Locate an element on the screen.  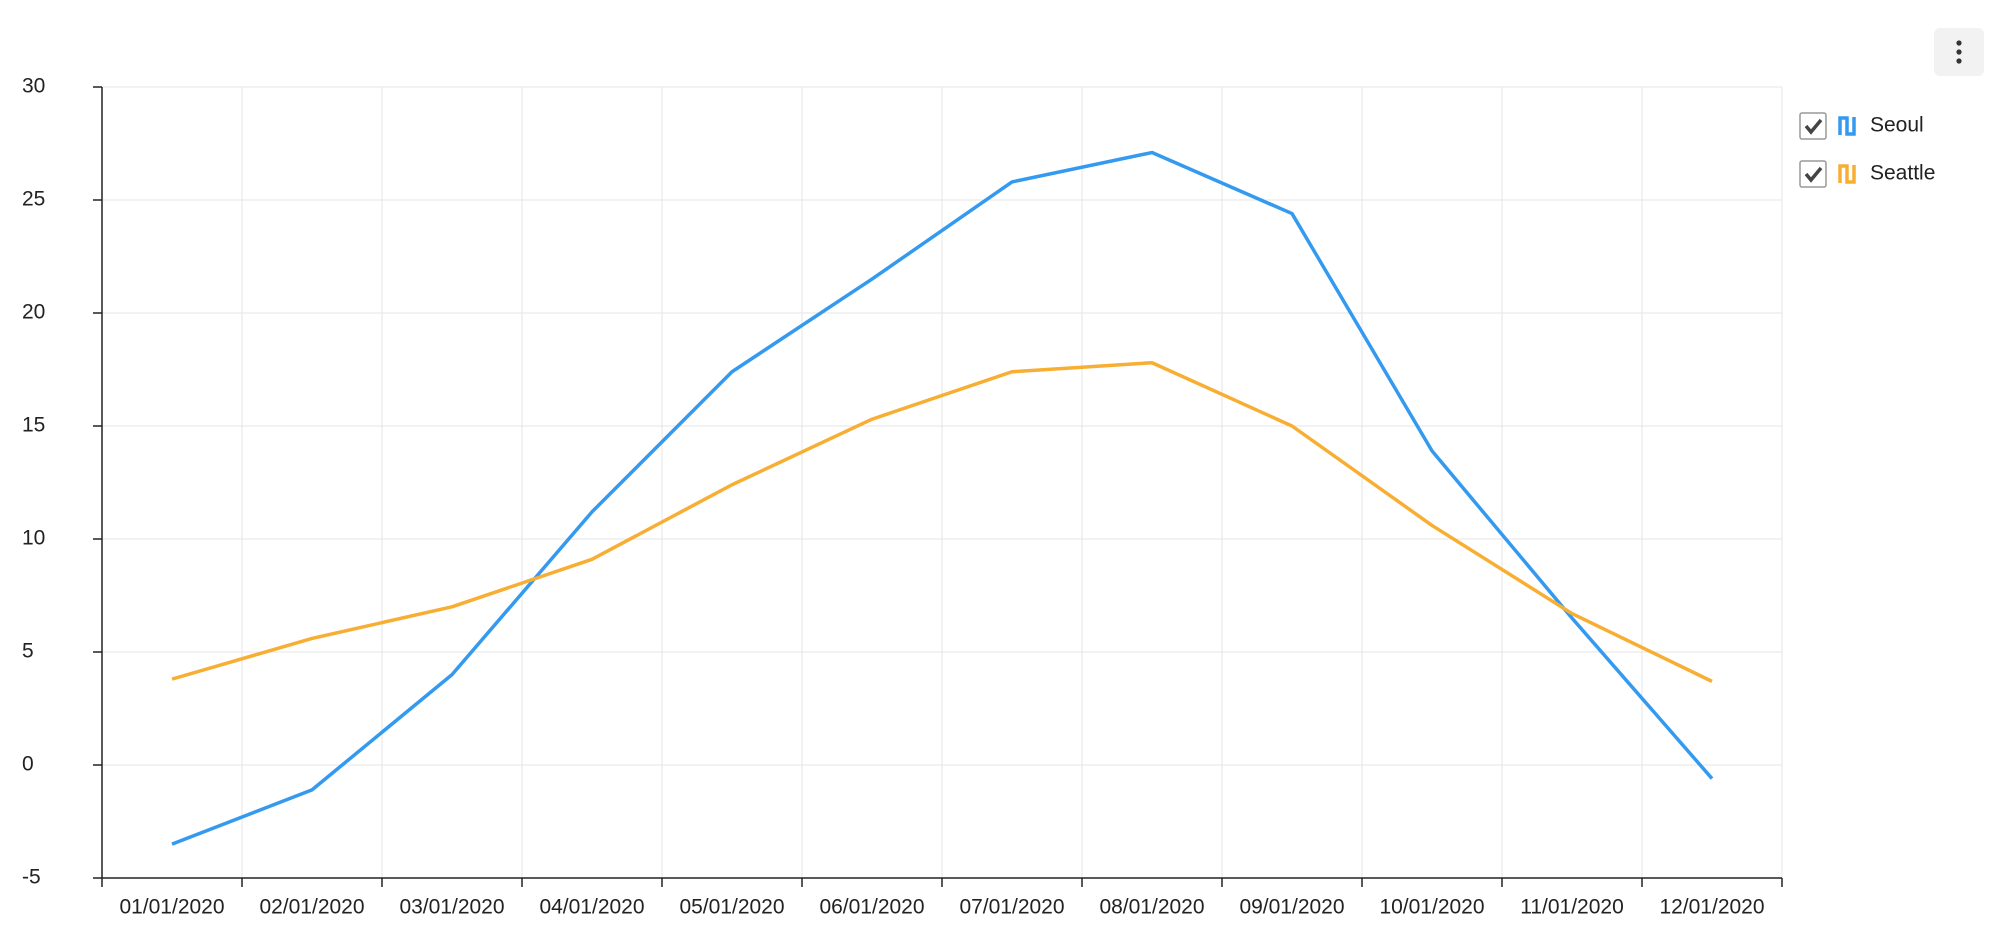
y-tick-label: -5 is located at coordinates (31, 877).